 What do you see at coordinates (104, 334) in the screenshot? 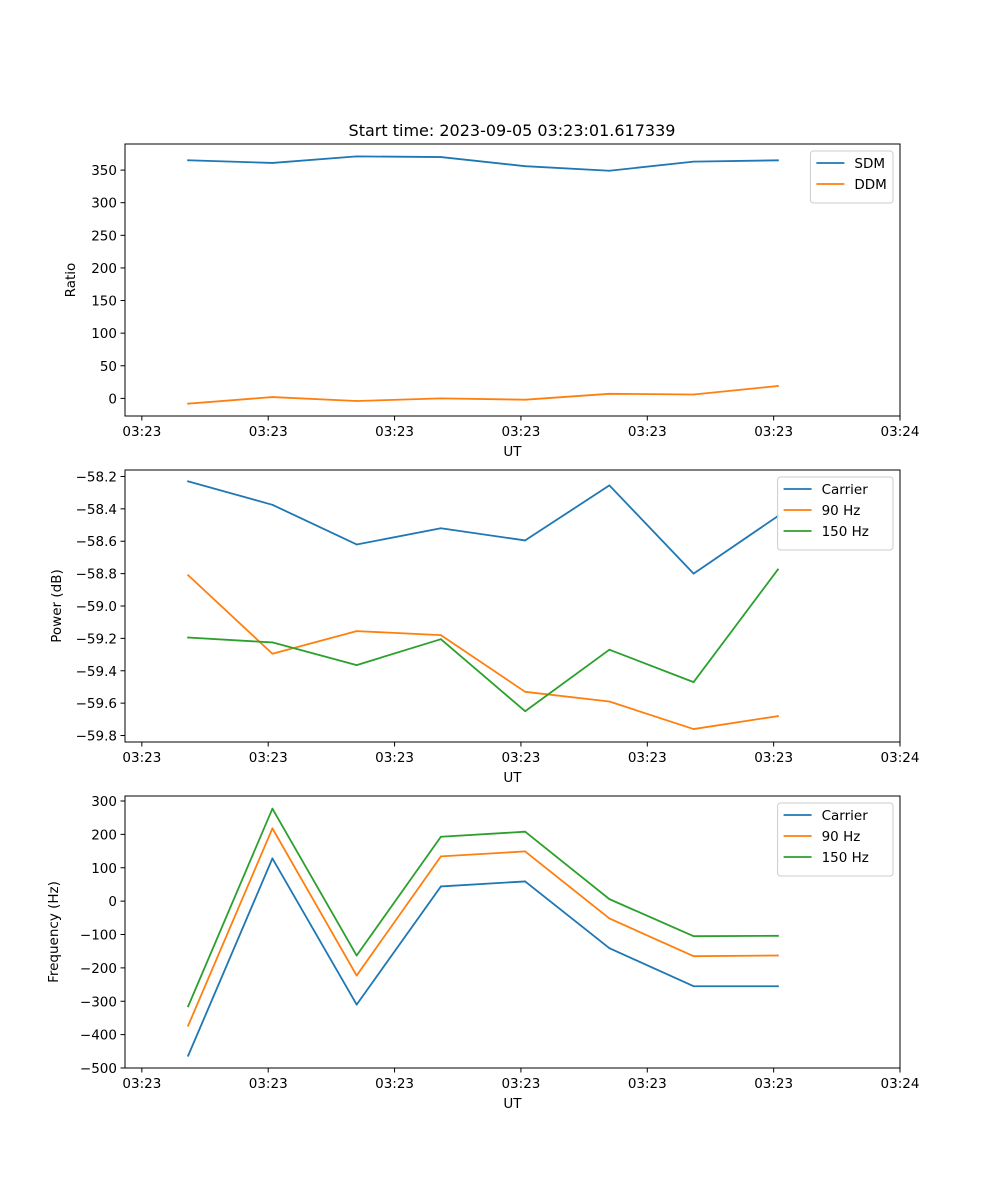
I see `ratio-y-tick-label: 100` at bounding box center [104, 334].